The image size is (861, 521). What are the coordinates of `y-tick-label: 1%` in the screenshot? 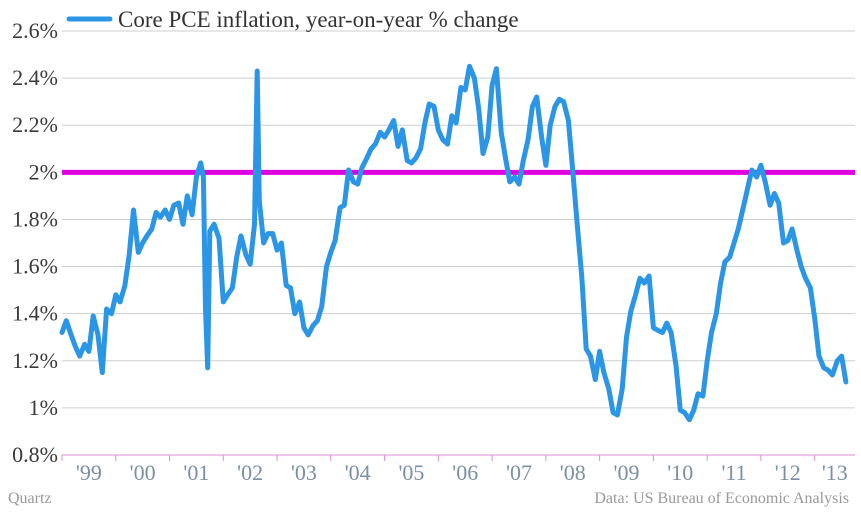 It's located at (43, 407).